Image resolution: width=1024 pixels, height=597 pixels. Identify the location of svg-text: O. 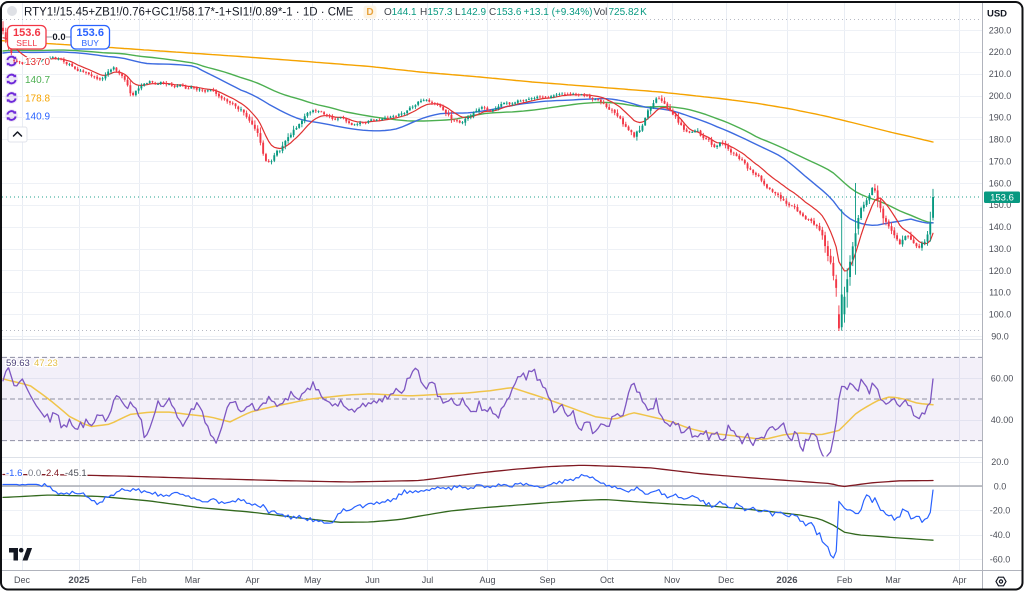
(388, 12).